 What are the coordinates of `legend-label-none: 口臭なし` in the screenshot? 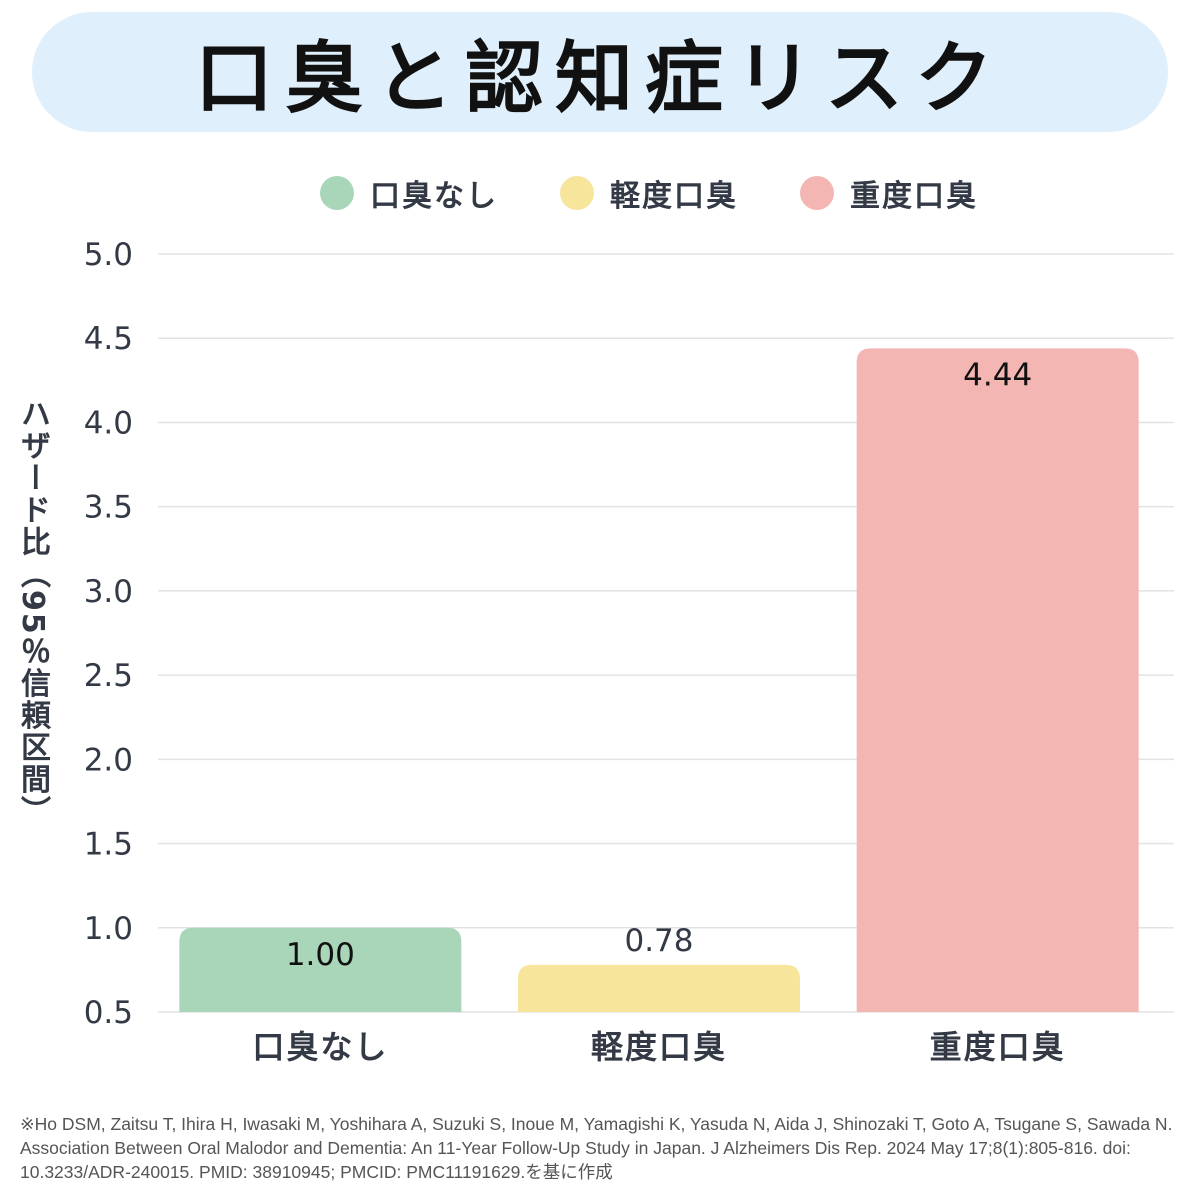 It's located at (434, 196).